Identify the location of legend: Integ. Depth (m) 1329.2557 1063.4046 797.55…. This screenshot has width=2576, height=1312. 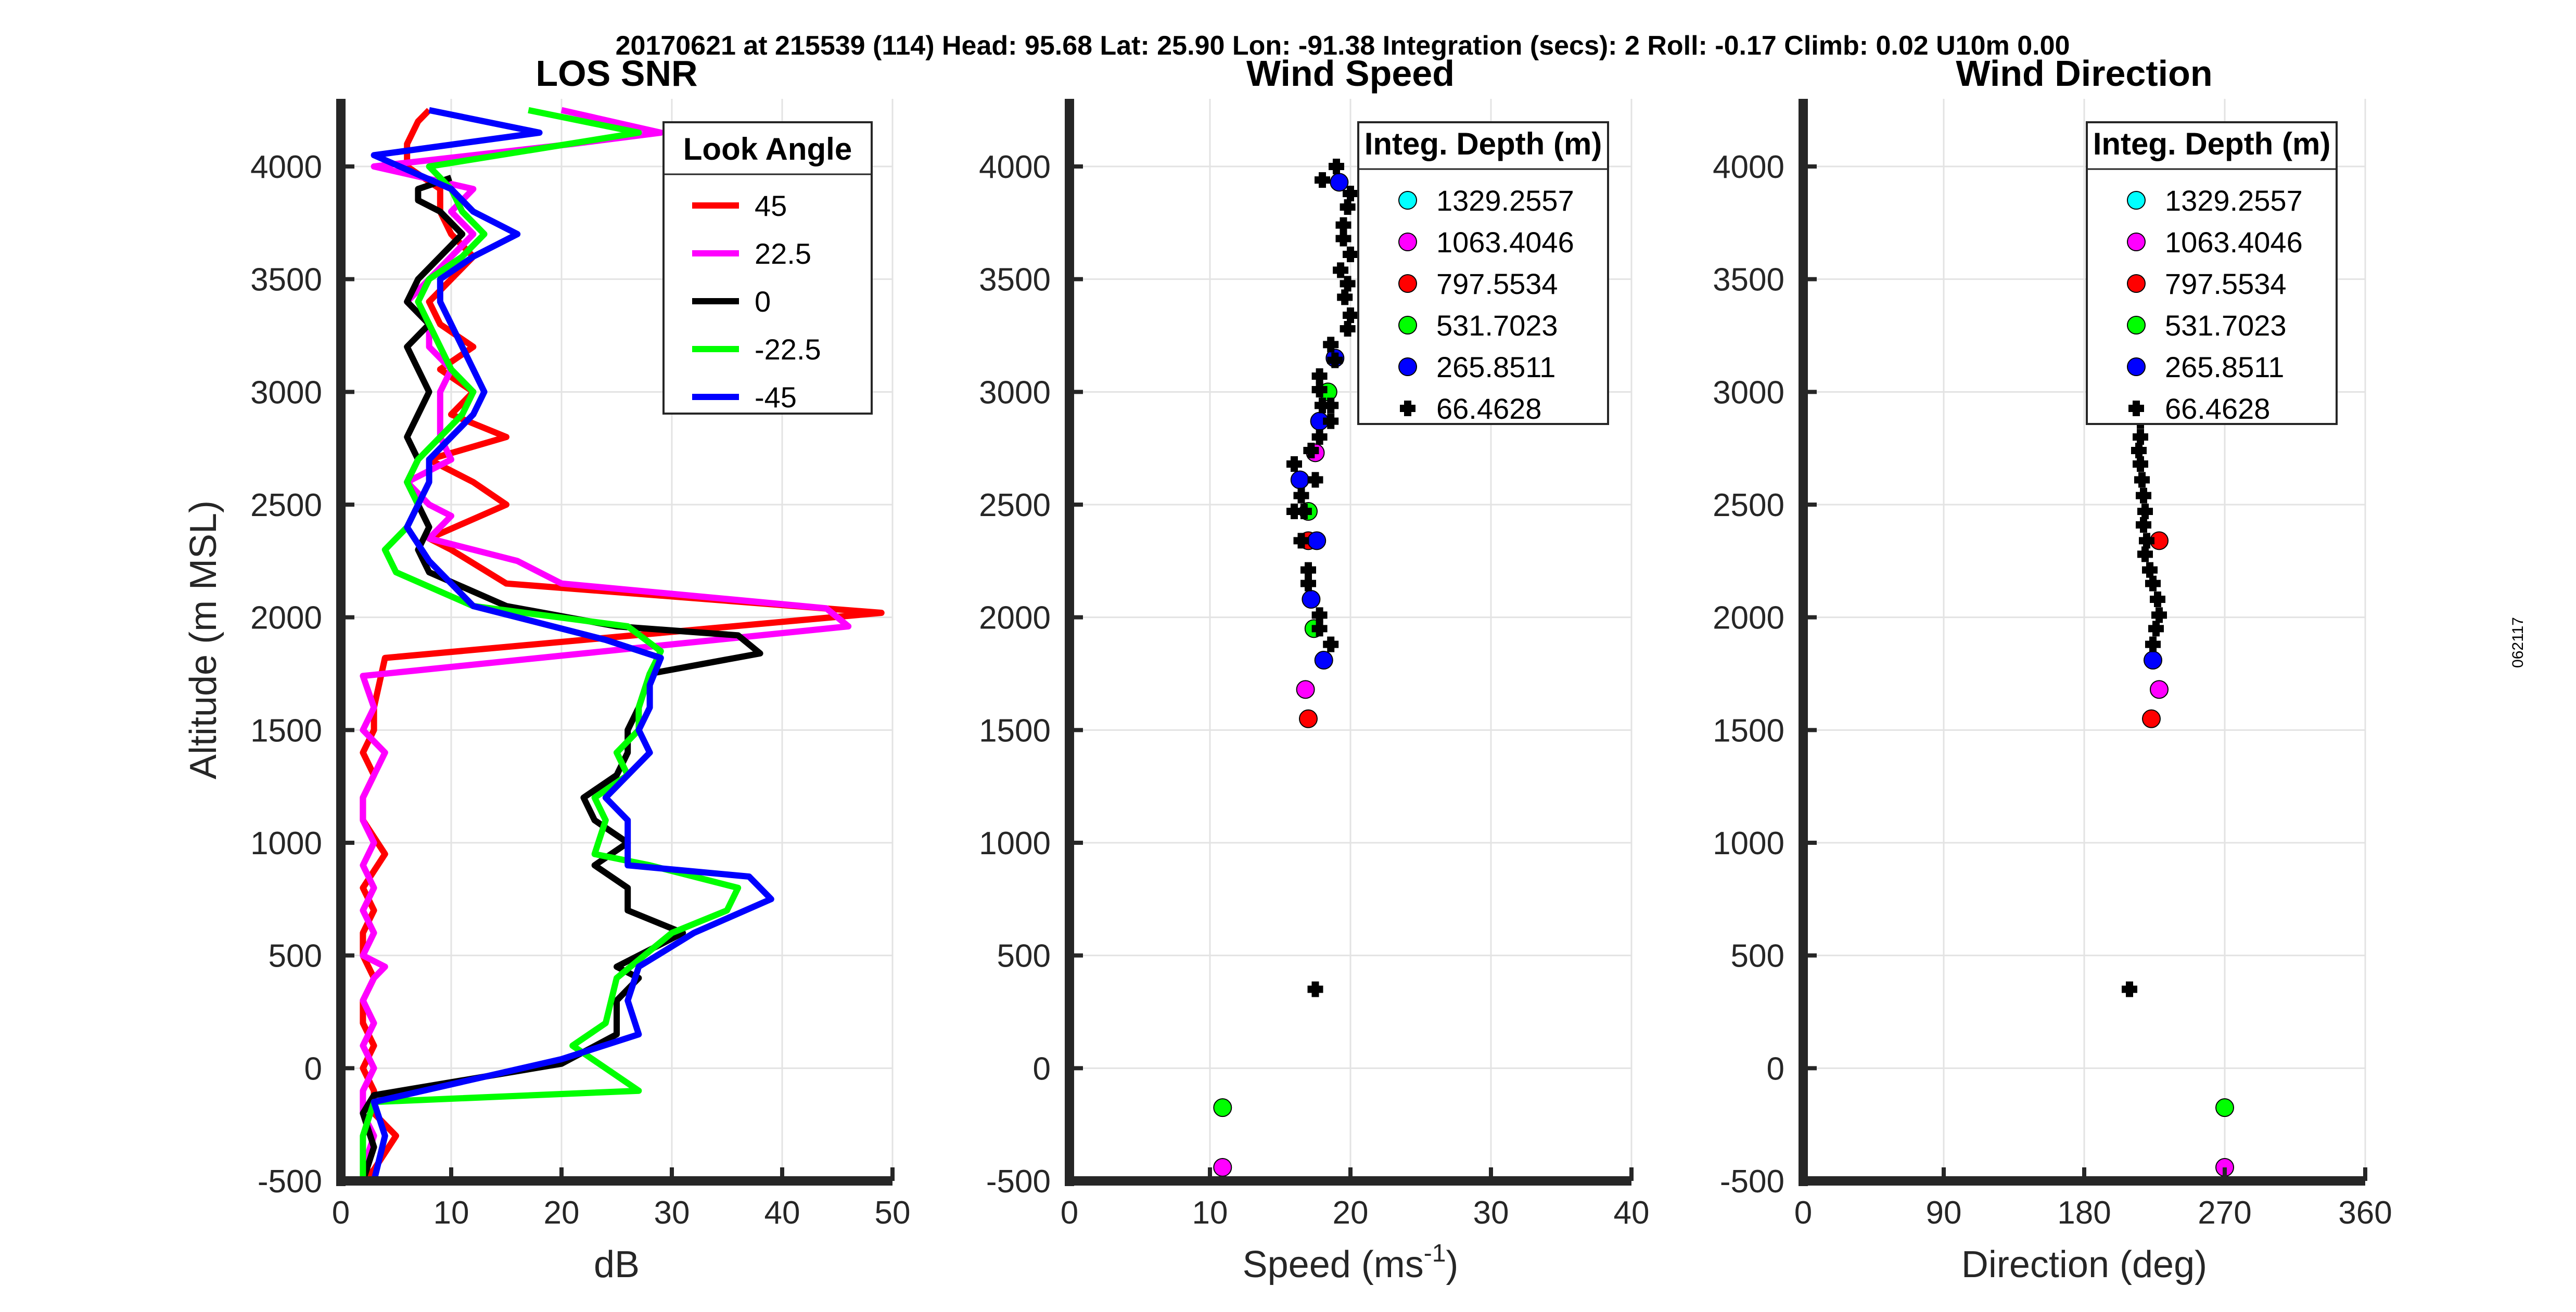
(1483, 273).